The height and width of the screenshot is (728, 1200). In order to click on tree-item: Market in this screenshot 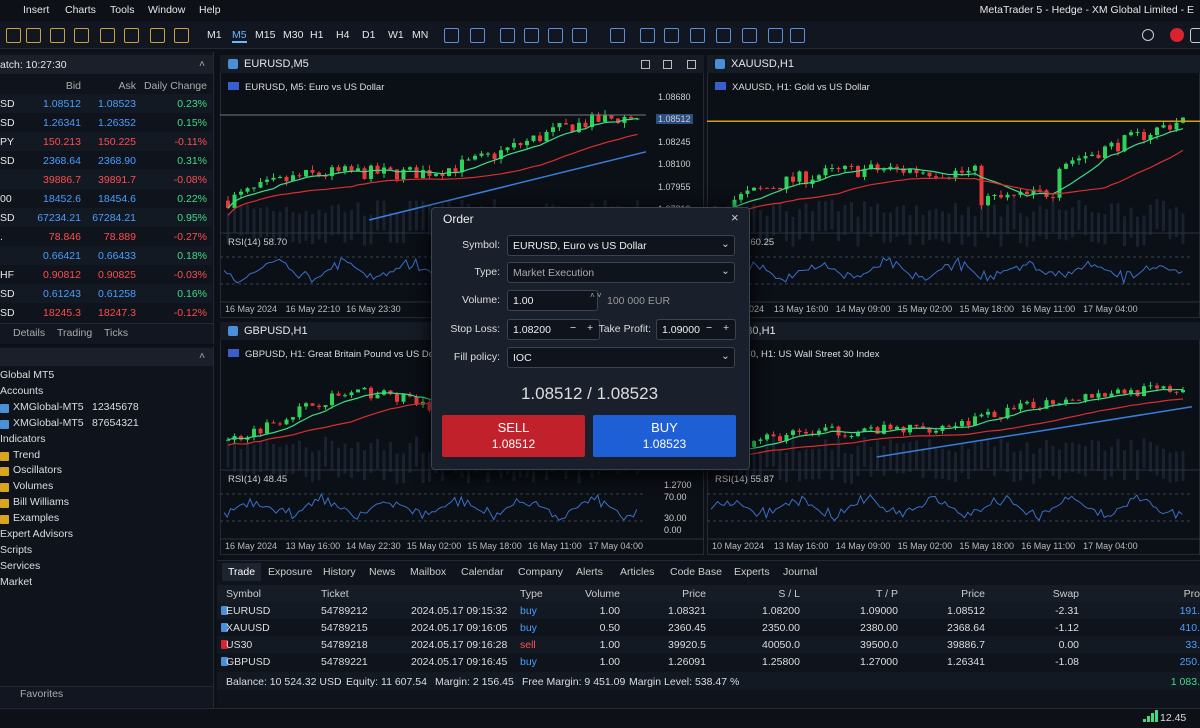, I will do `click(16, 581)`.